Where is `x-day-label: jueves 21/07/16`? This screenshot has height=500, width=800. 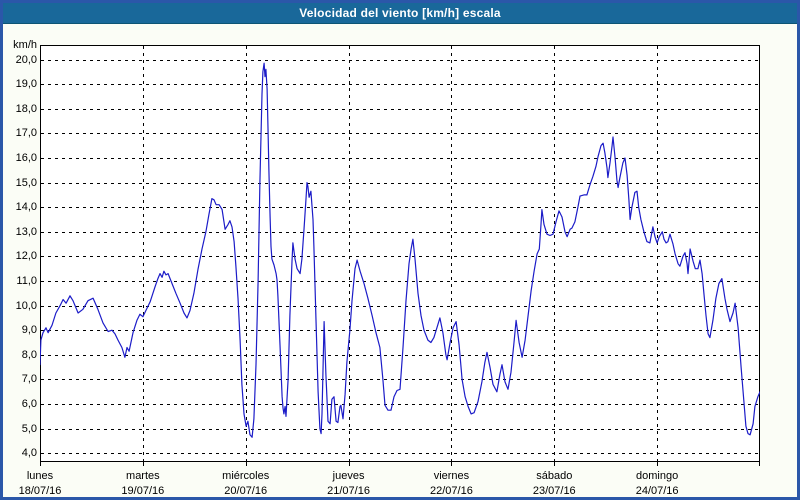
x-day-label: jueves 21/07/16 is located at coordinates (349, 483).